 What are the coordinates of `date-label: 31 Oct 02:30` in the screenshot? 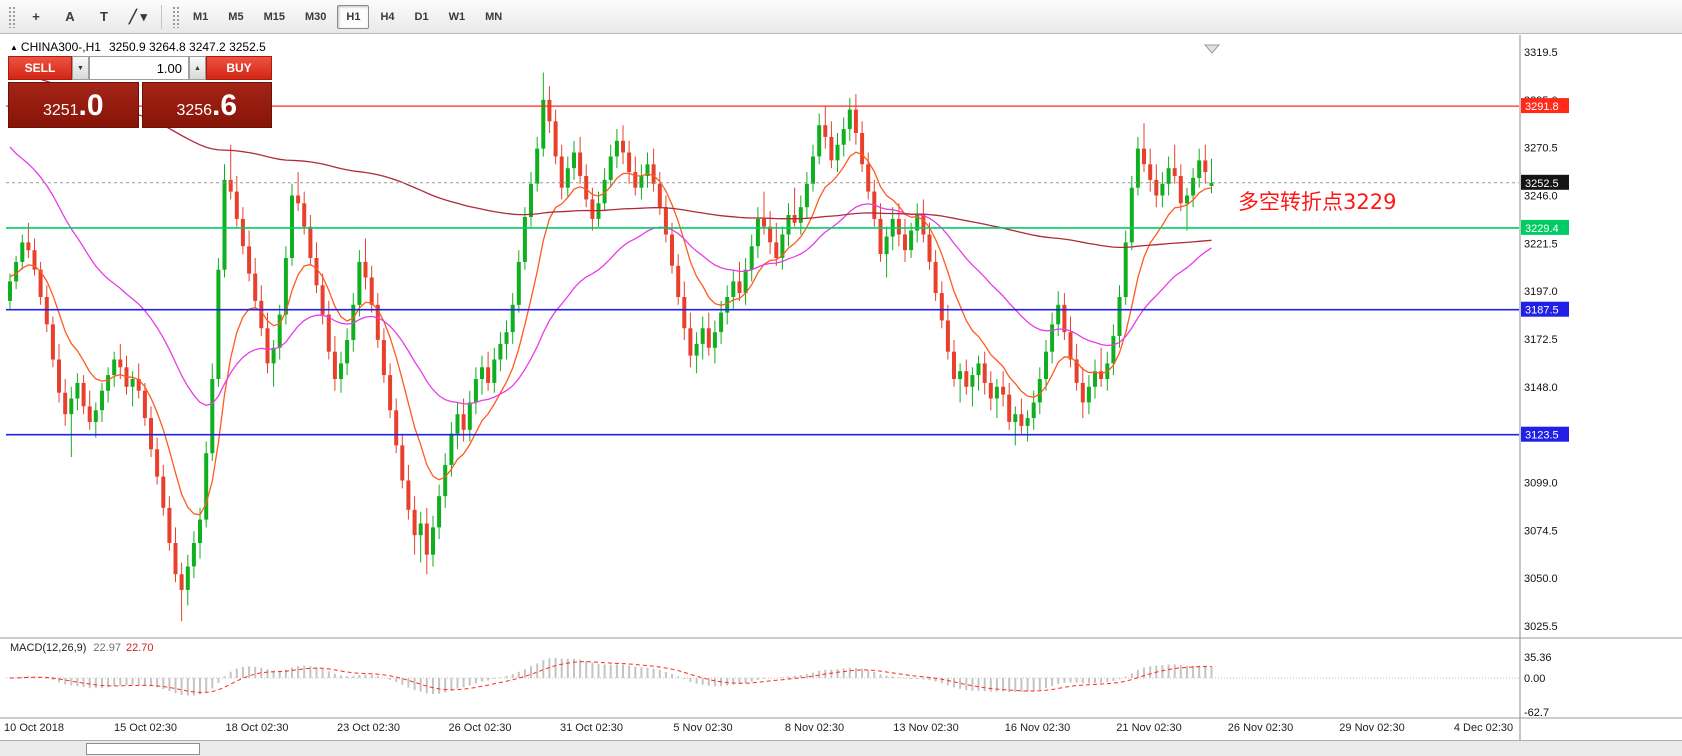 It's located at (591, 728).